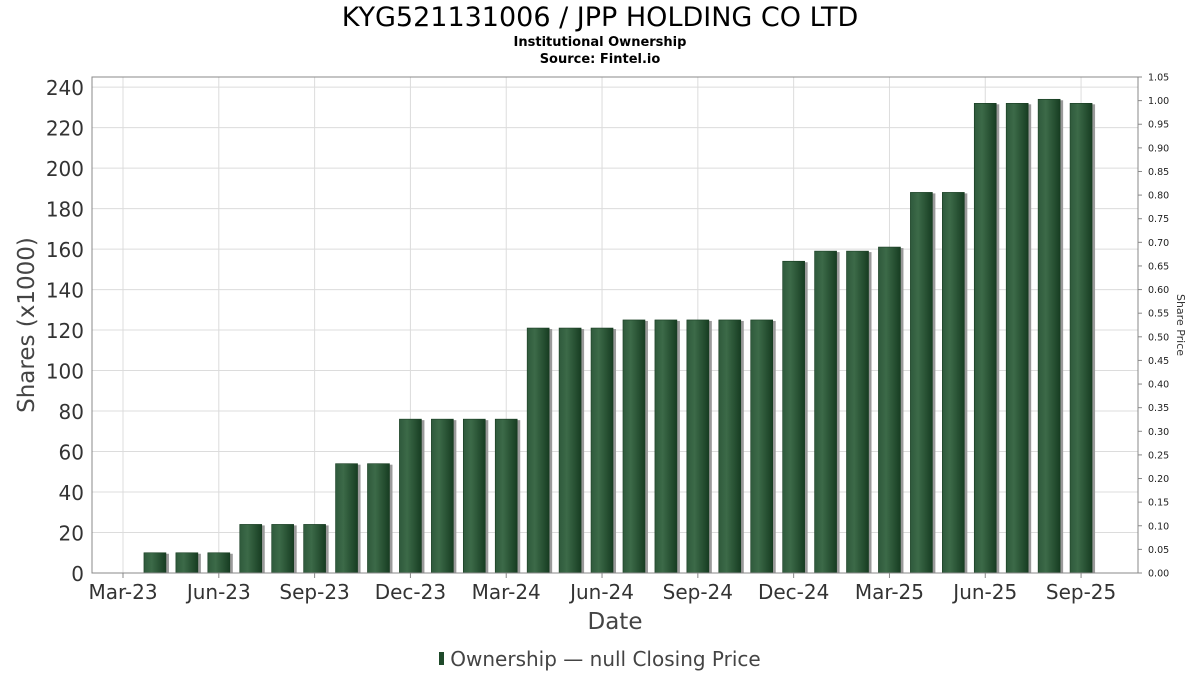 The width and height of the screenshot is (1200, 675). What do you see at coordinates (615, 622) in the screenshot?
I see `x-axis-label: Date` at bounding box center [615, 622].